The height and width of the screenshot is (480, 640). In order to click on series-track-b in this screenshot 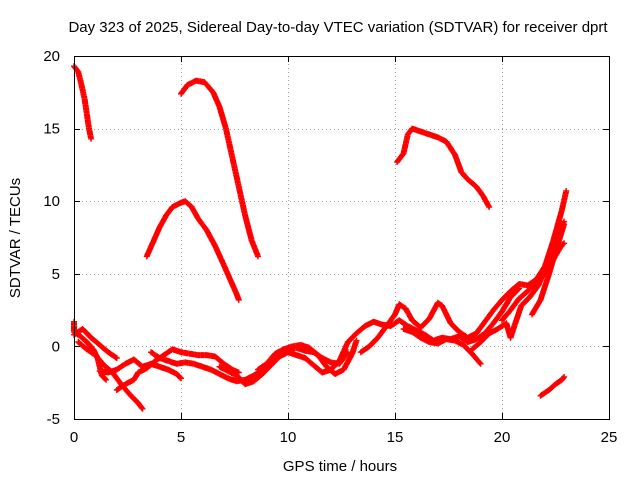, I will do `click(219, 168)`.